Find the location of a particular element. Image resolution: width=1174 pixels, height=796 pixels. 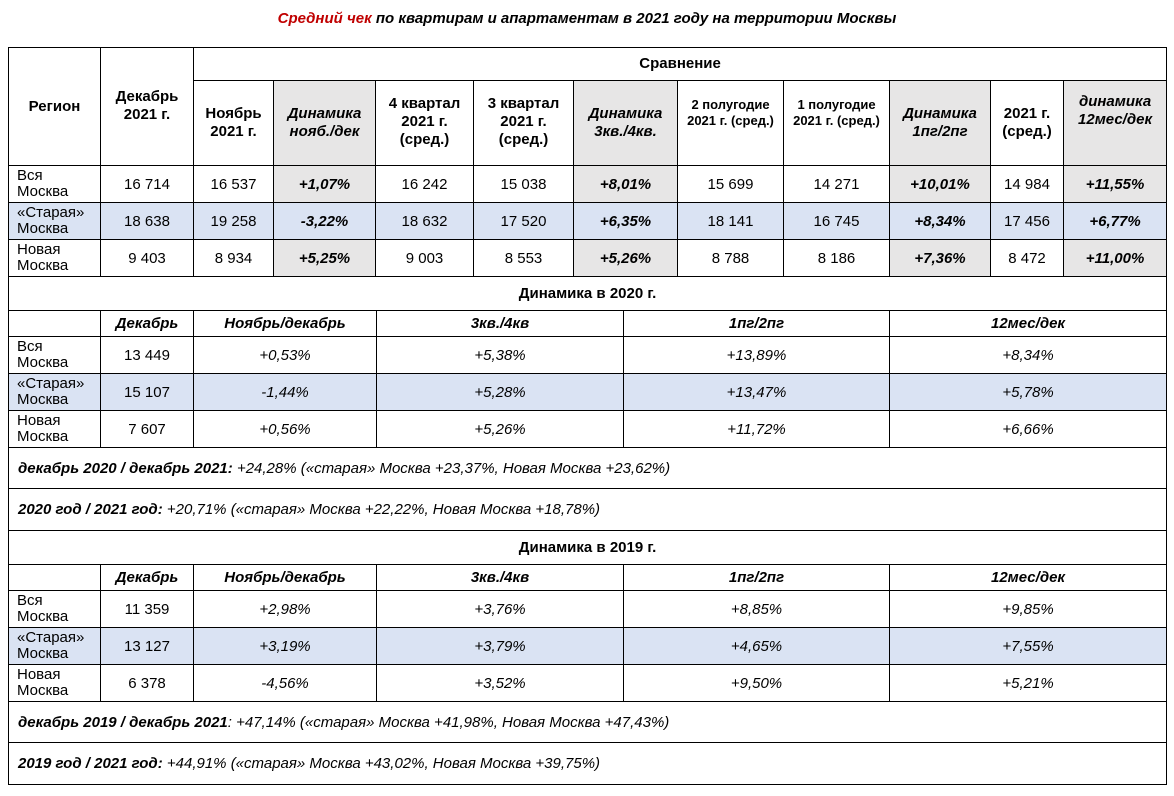

value-cell: 8 472 is located at coordinates (1027, 258).